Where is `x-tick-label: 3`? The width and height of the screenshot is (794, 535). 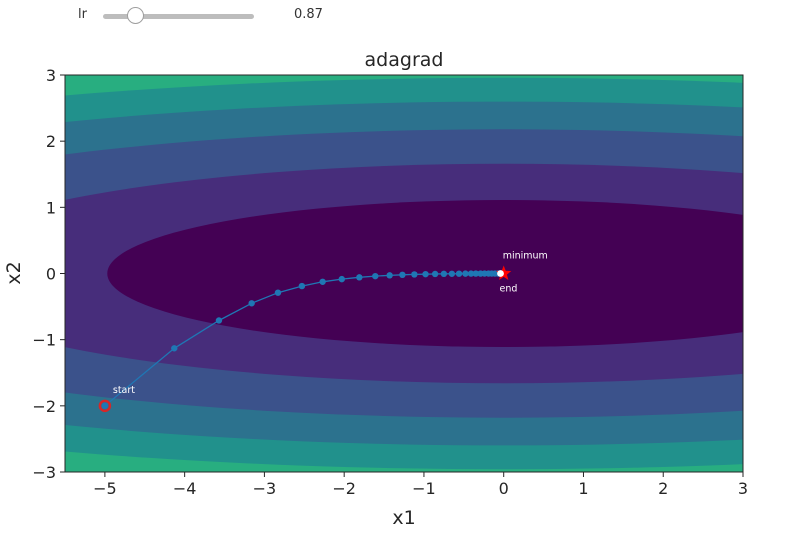 x-tick-label: 3 is located at coordinates (743, 488).